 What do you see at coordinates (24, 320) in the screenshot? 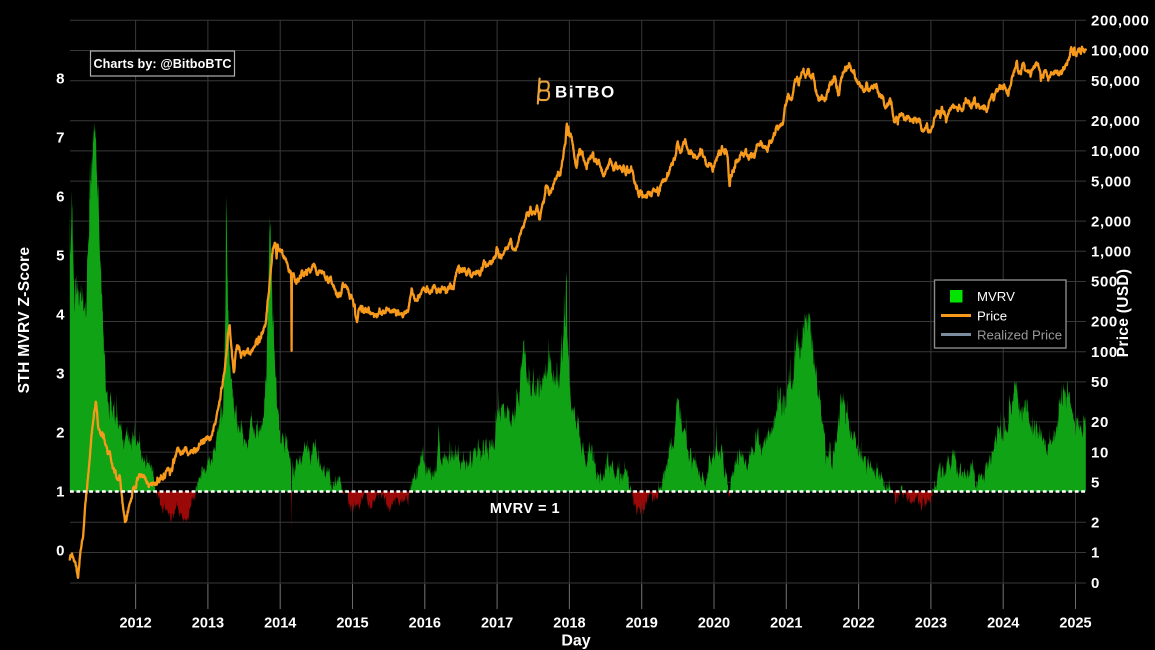
I see `svg-text: STH MVRV Z-Score` at bounding box center [24, 320].